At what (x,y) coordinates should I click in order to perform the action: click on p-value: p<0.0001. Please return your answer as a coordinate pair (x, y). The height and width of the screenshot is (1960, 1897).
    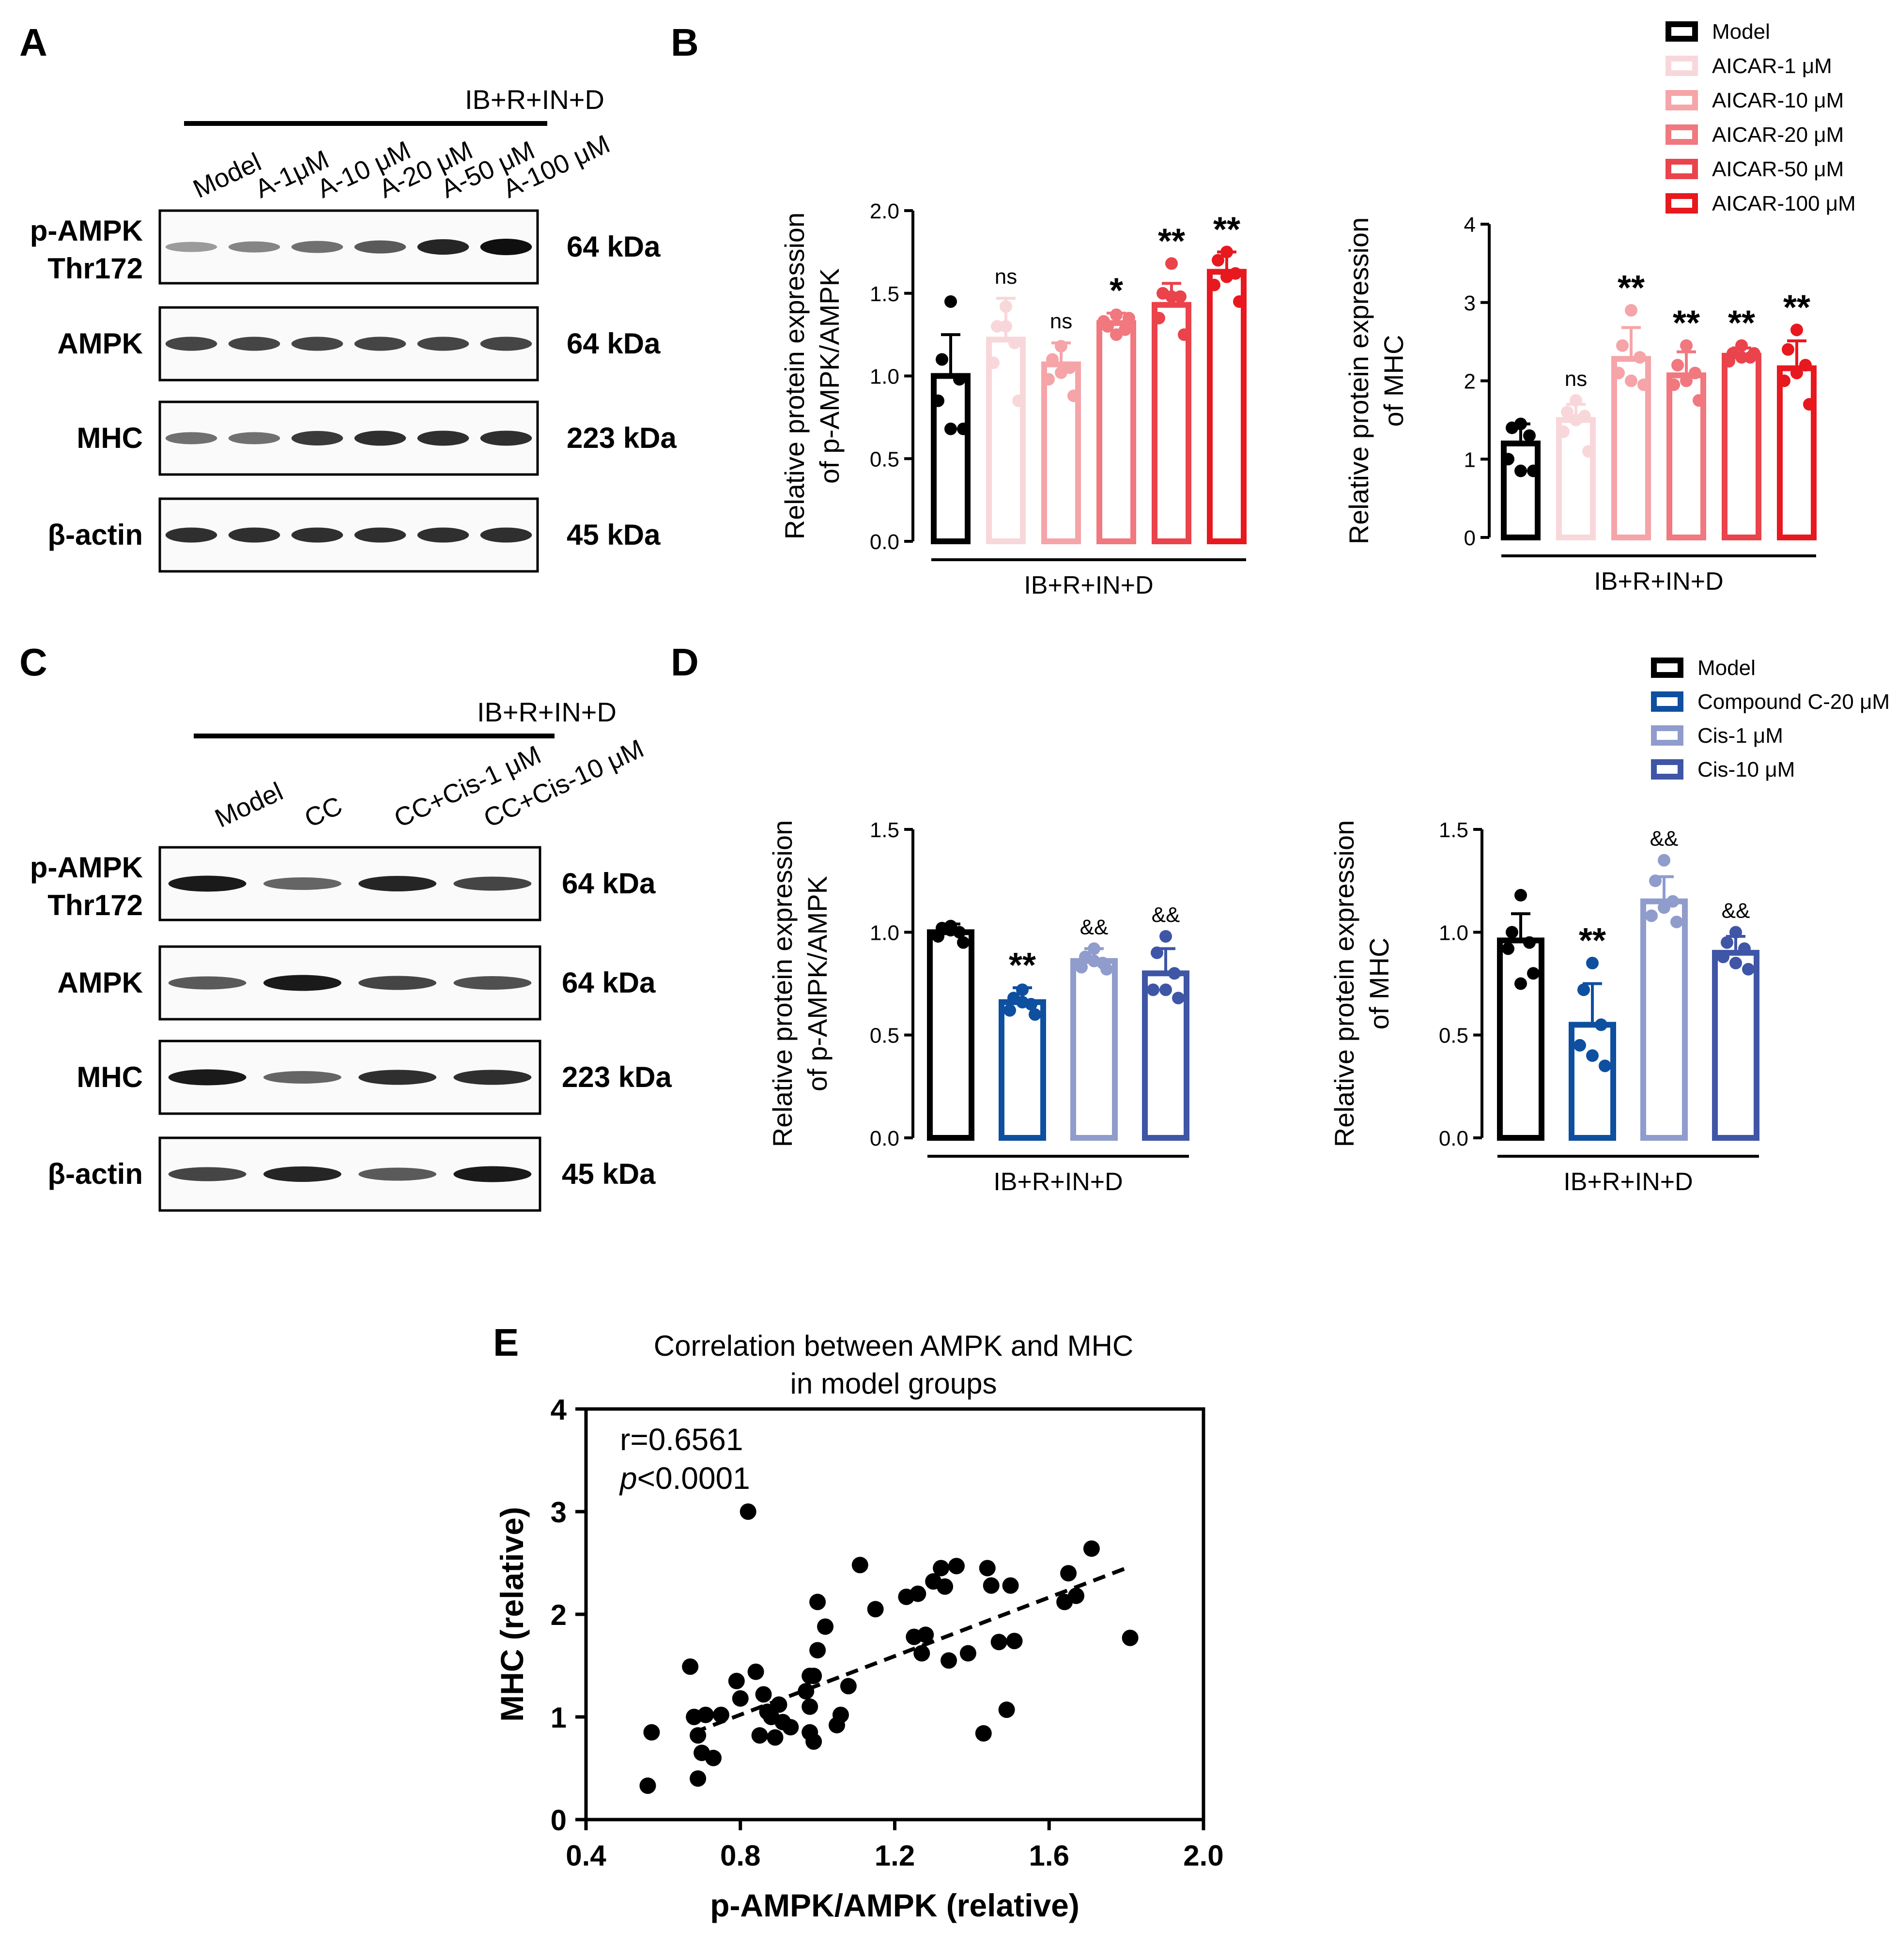
    Looking at the image, I should click on (684, 1478).